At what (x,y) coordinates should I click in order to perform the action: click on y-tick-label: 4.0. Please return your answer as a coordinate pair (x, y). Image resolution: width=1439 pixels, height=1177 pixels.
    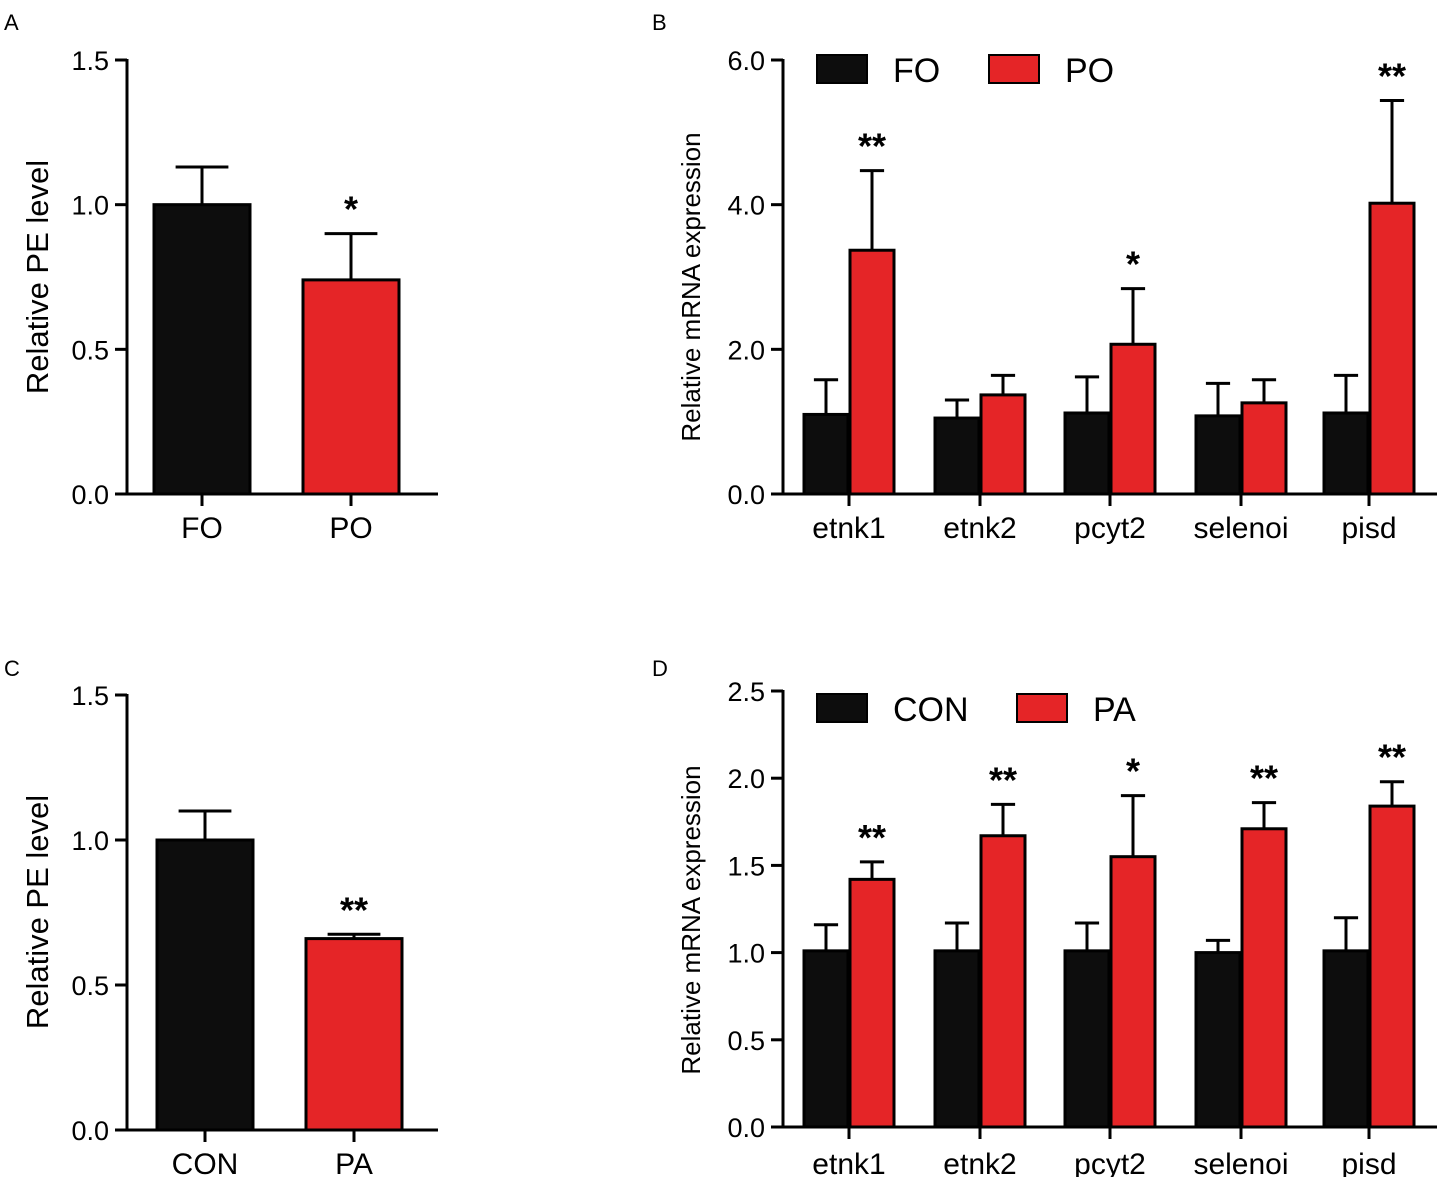
    Looking at the image, I should click on (746, 206).